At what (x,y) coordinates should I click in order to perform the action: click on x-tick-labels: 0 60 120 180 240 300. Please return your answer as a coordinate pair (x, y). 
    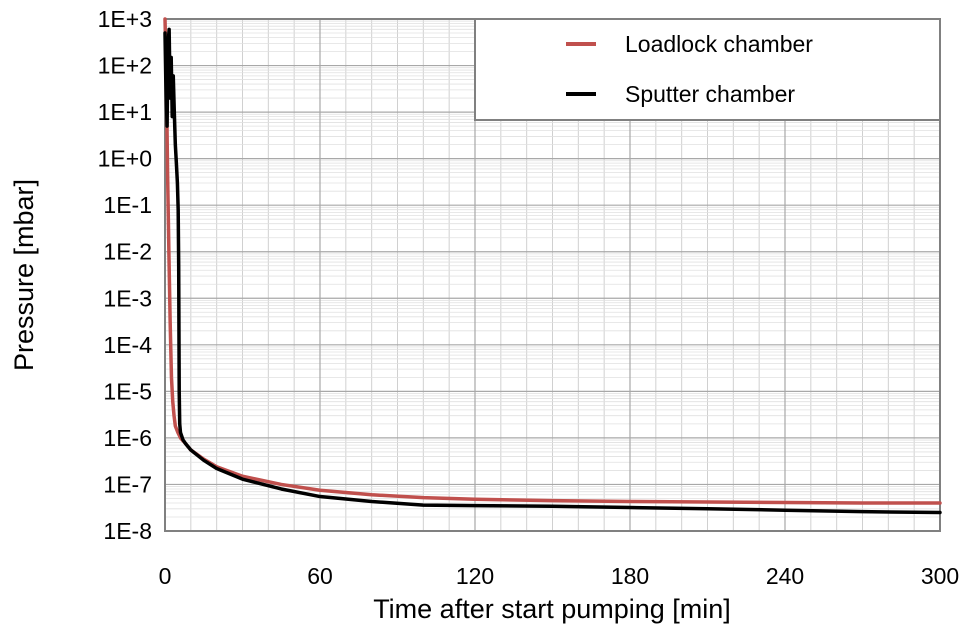
    Looking at the image, I should click on (559, 576).